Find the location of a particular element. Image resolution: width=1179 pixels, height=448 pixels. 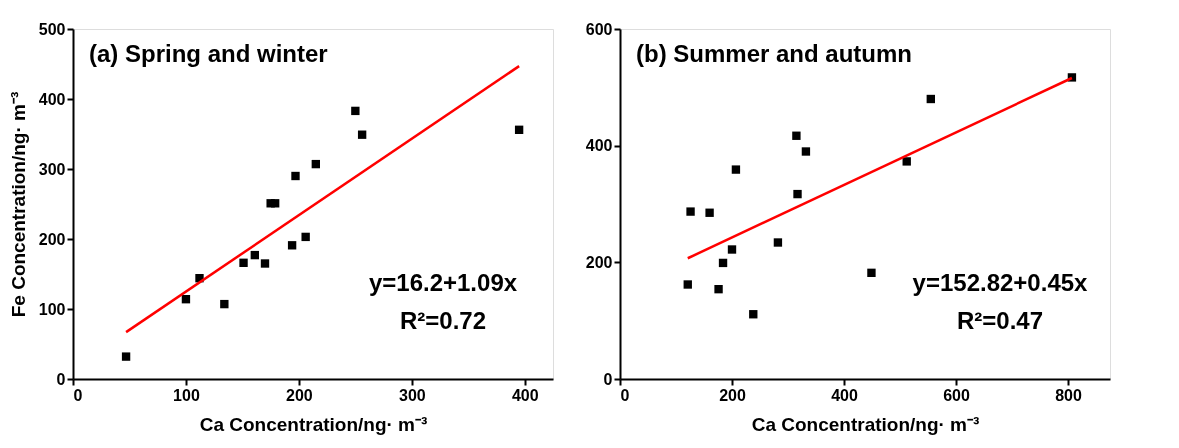

annotation: R²=0.72 is located at coordinates (443, 320).